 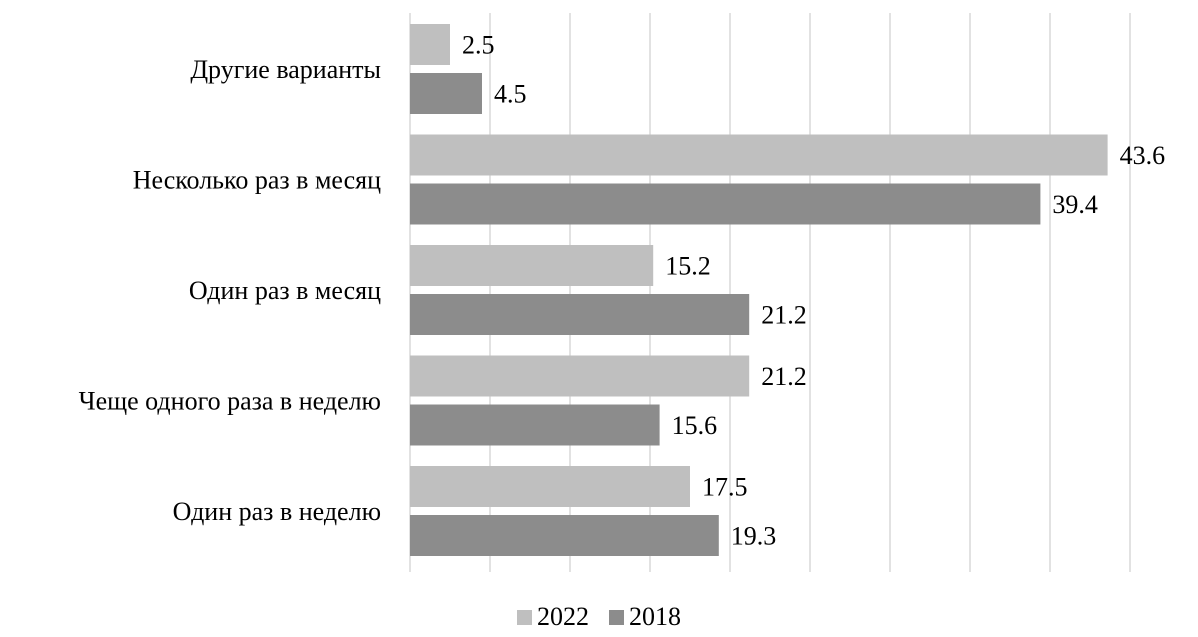 I want to click on legend: 2022 2018, so click(x=599, y=617).